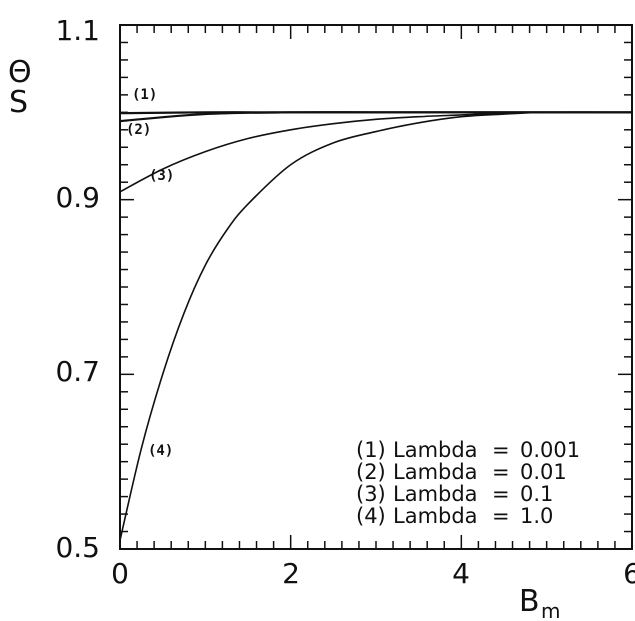 This screenshot has height=621, width=635. Describe the element at coordinates (291, 573) in the screenshot. I see `x-tick-label: 2` at that location.